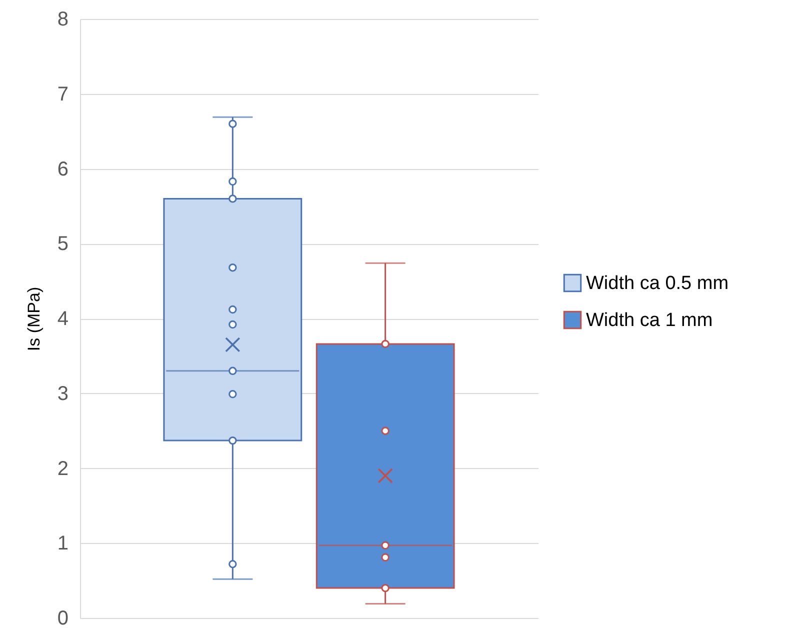 This screenshot has height=628, width=790. What do you see at coordinates (62, 244) in the screenshot?
I see `y-tick-label: 5` at bounding box center [62, 244].